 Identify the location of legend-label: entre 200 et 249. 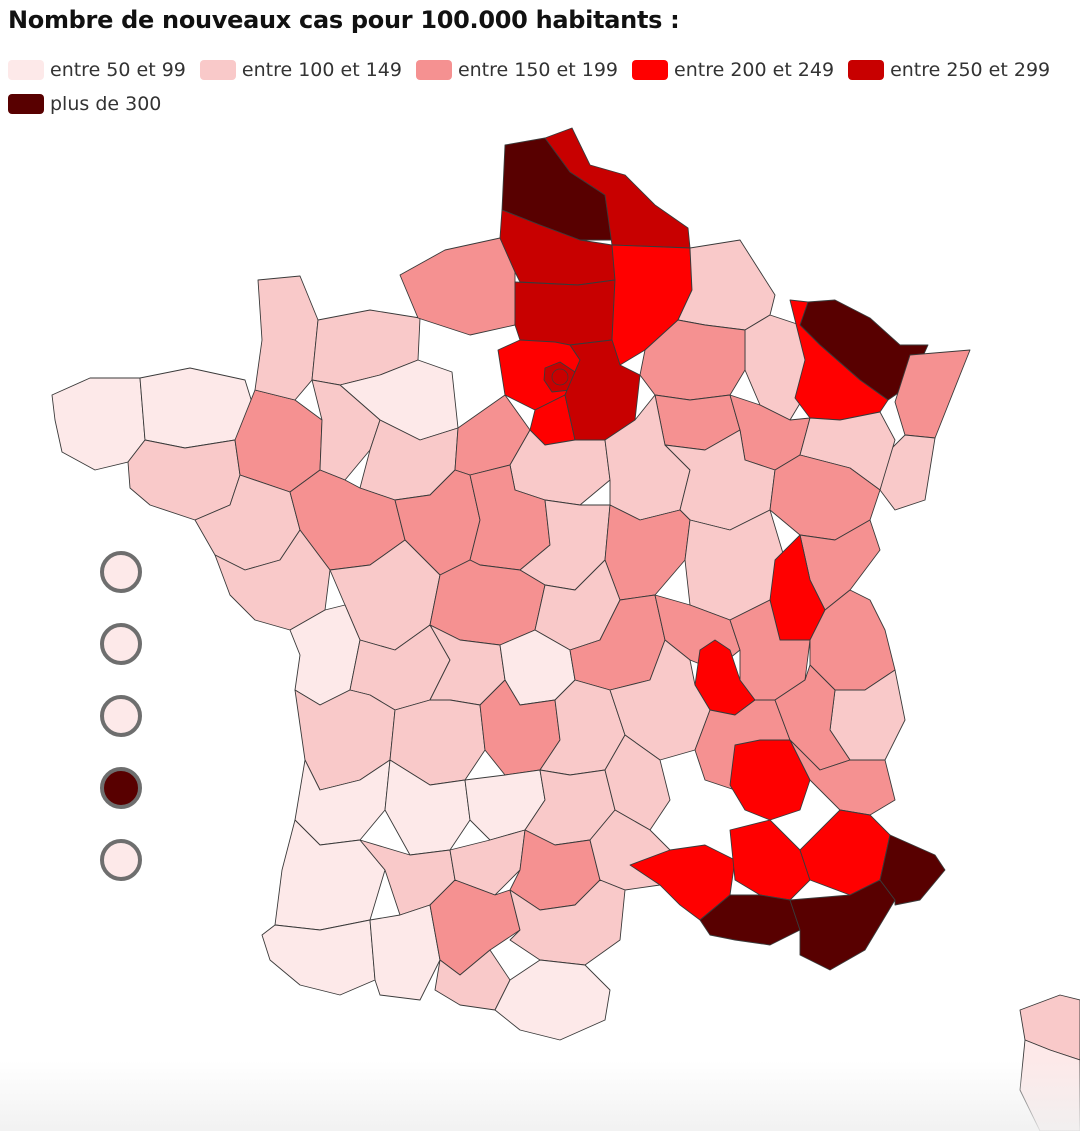
(754, 70).